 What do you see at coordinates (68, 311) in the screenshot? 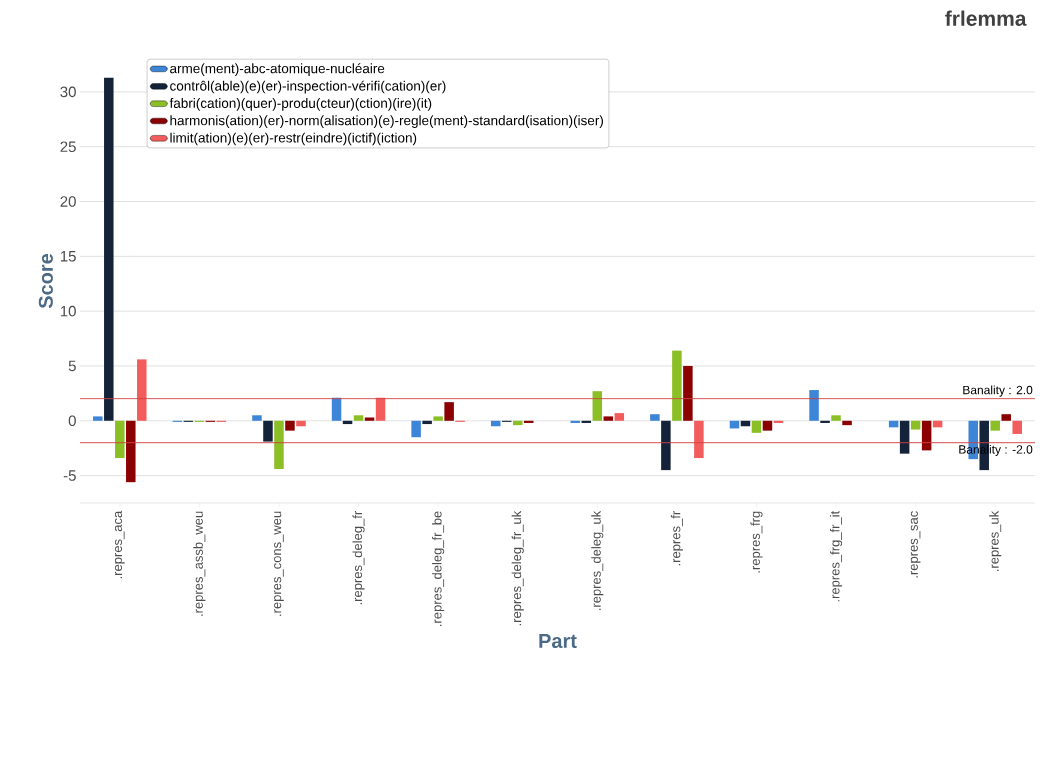
I see `y-tick-label: 10` at bounding box center [68, 311].